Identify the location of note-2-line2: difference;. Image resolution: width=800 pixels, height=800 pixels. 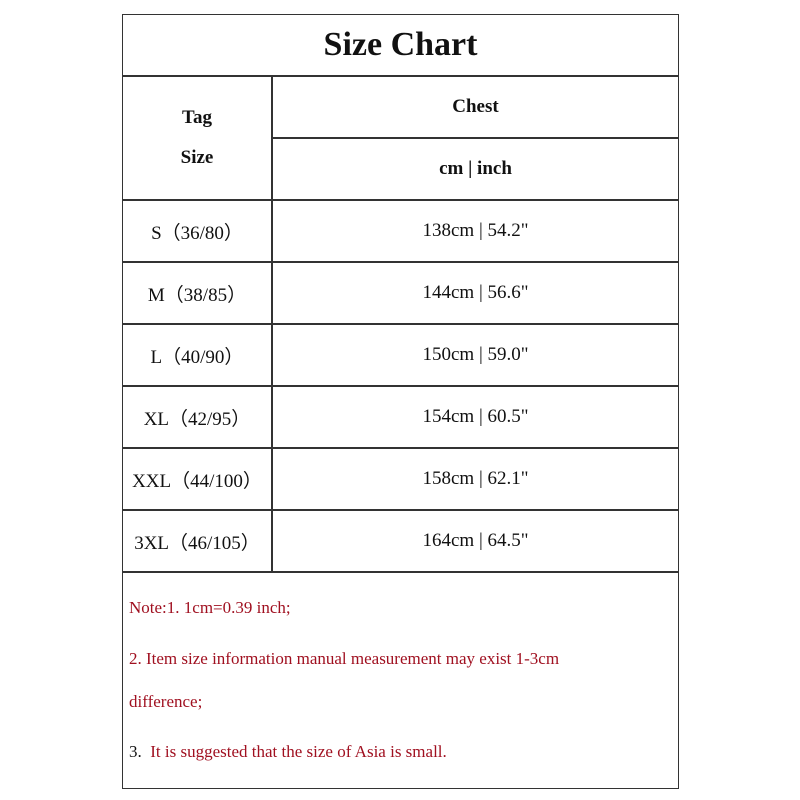
(166, 701).